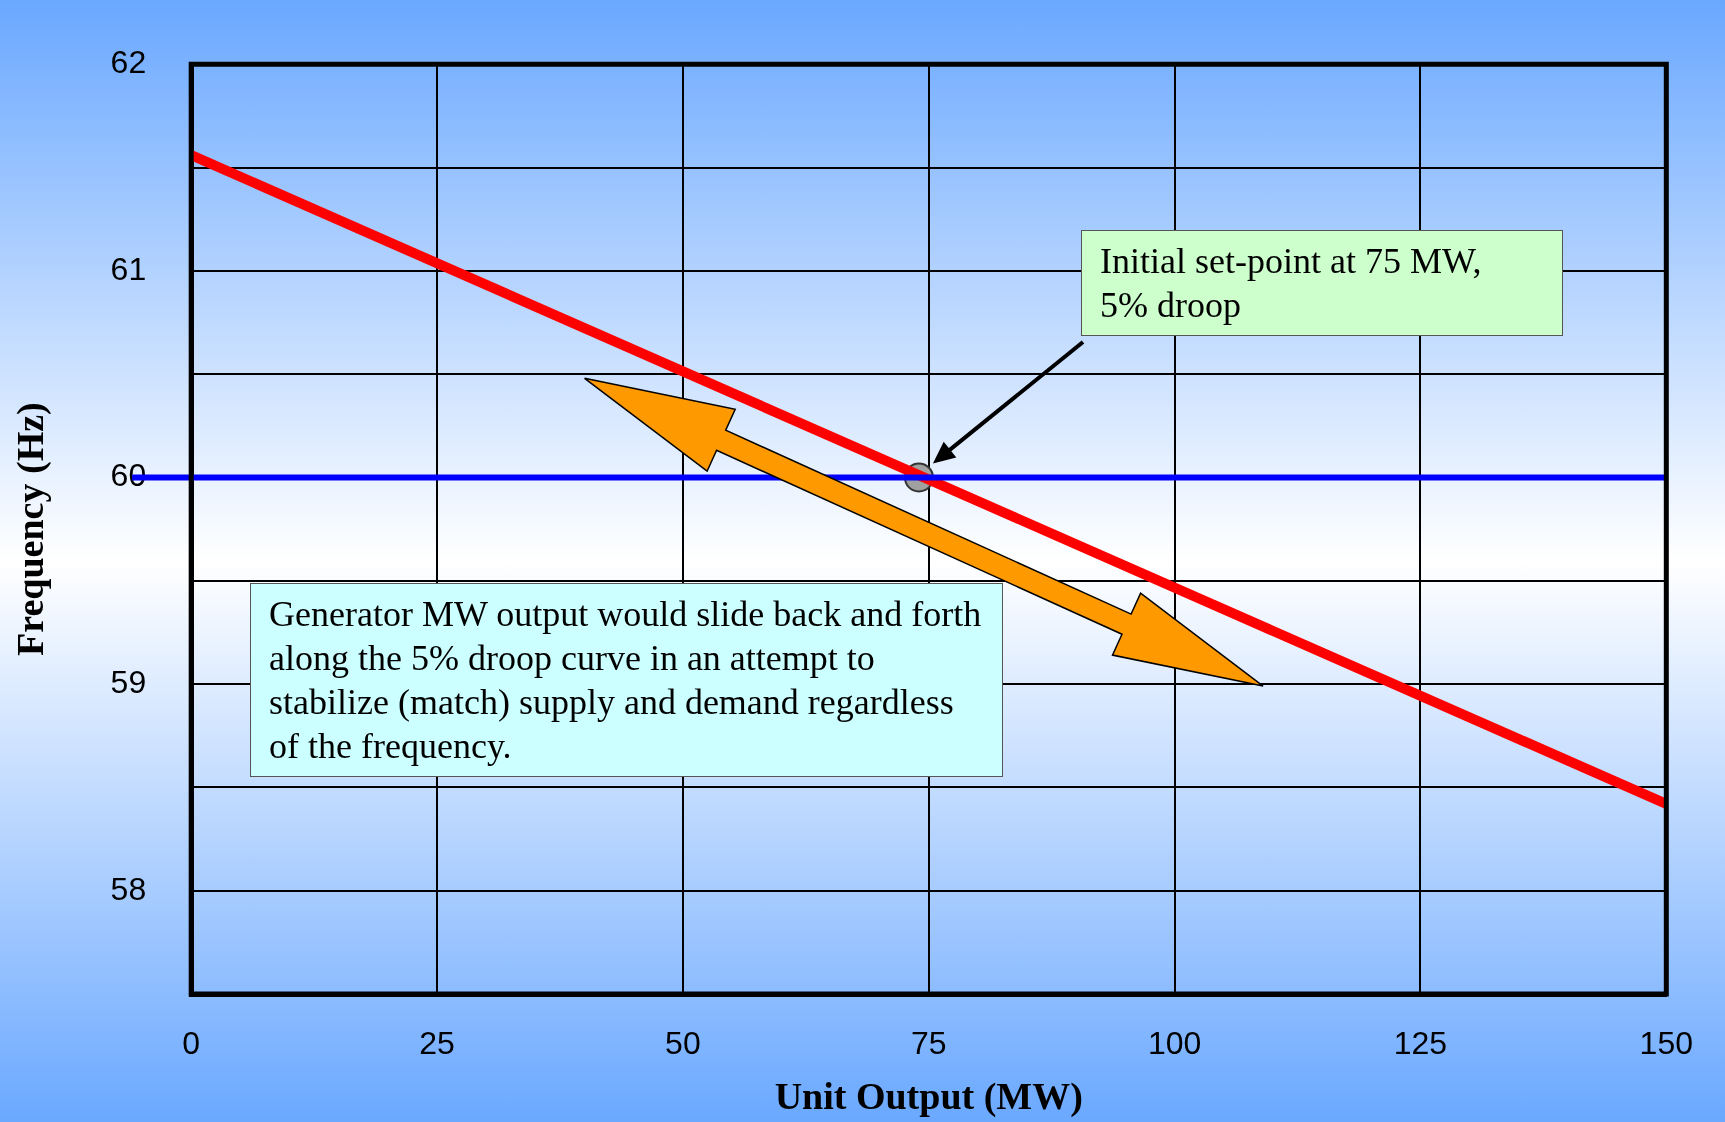 This screenshot has width=1725, height=1122. I want to click on y-tick-label: 59, so click(128, 681).